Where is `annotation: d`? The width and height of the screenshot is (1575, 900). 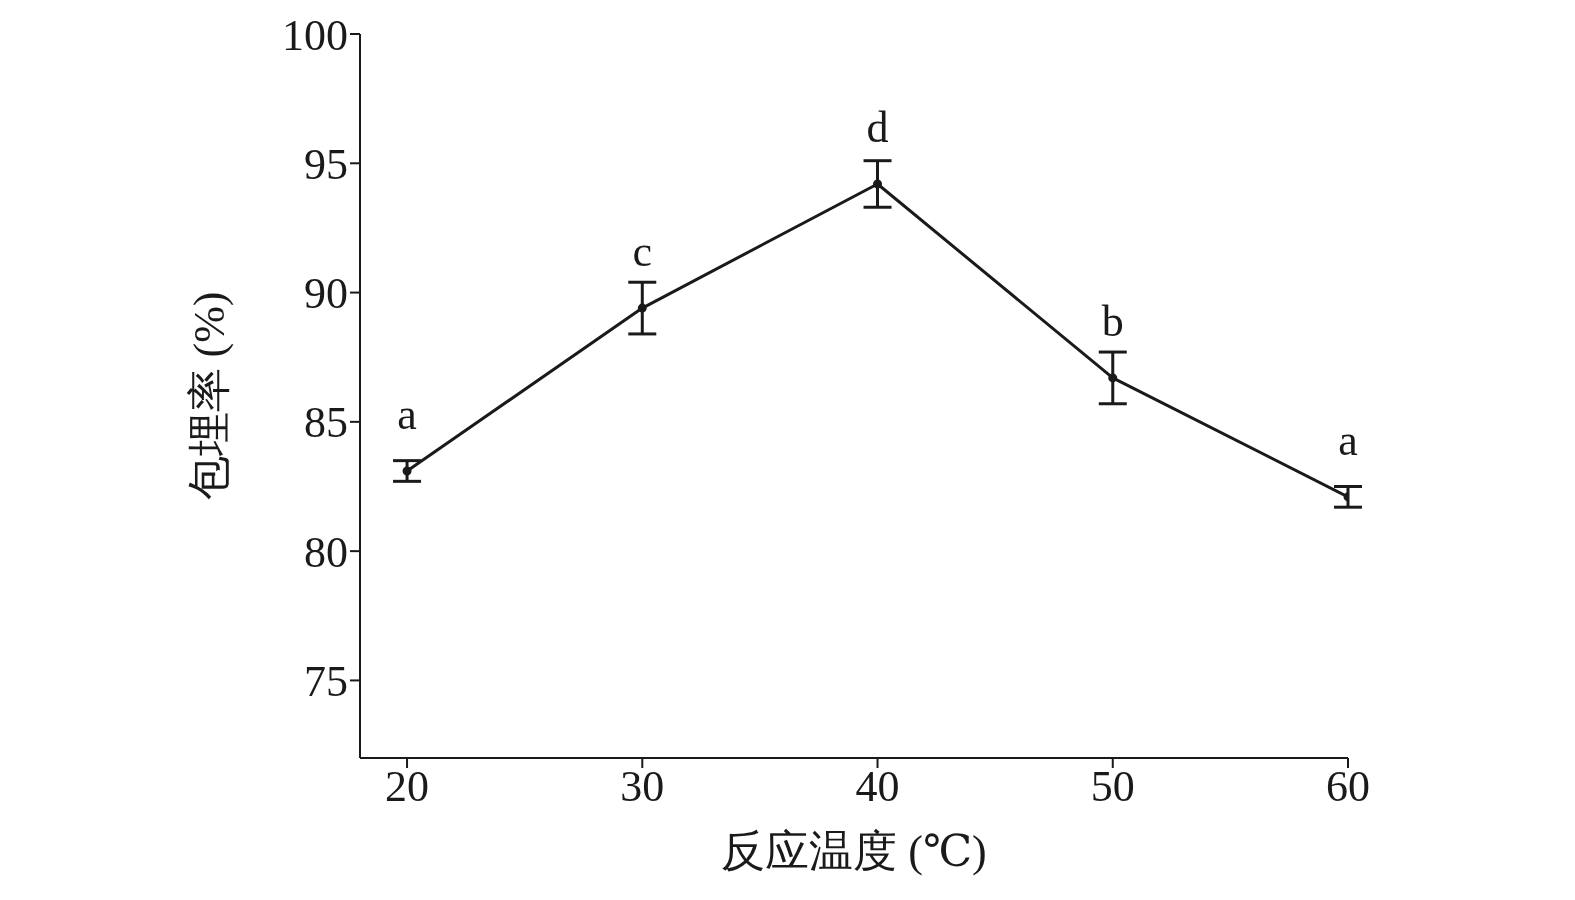
annotation: d is located at coordinates (877, 127).